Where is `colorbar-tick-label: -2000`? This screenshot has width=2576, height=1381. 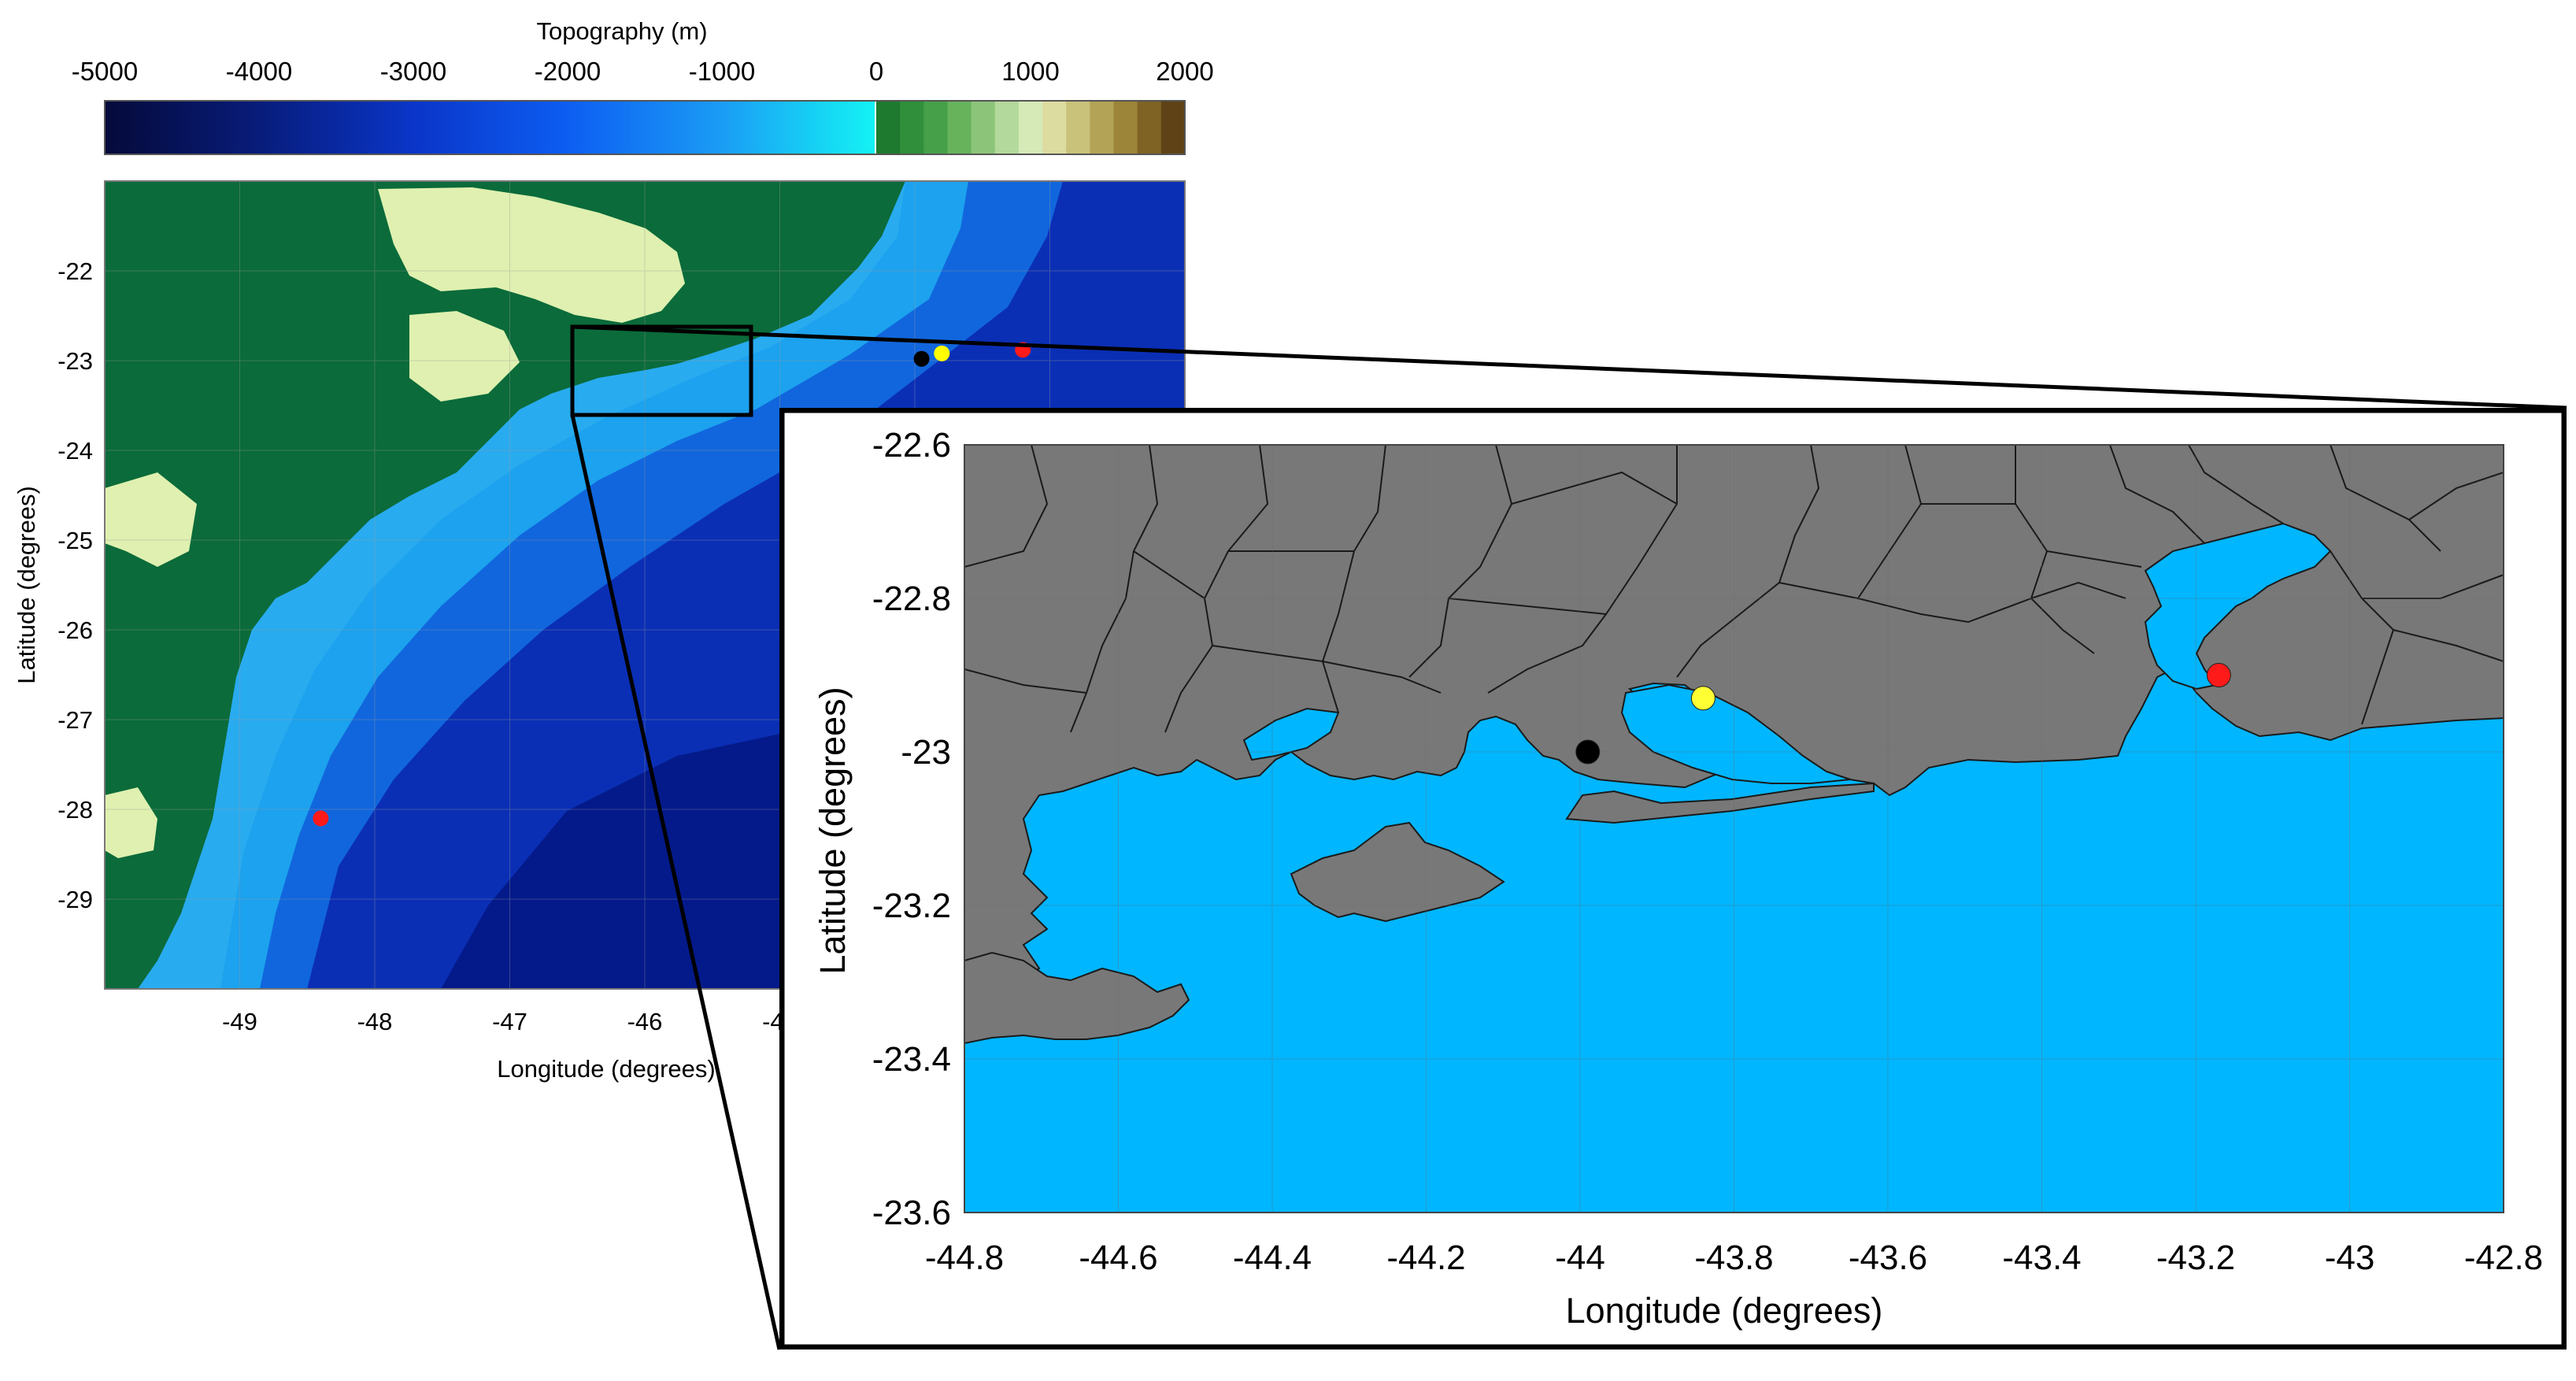
colorbar-tick-label: -2000 is located at coordinates (568, 71).